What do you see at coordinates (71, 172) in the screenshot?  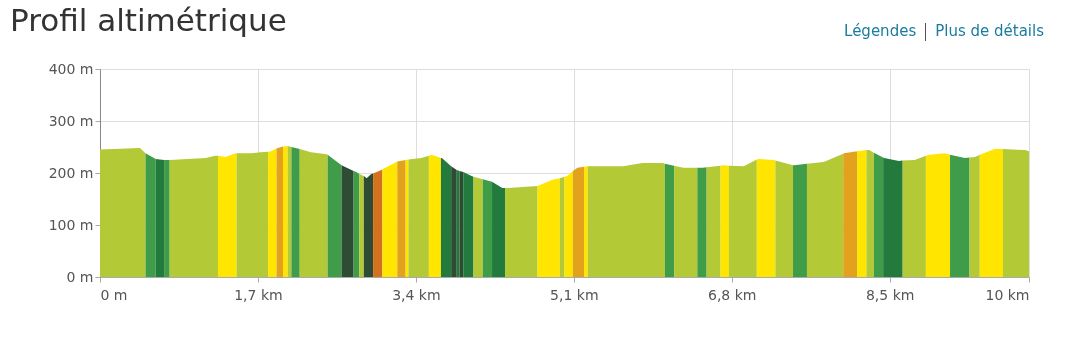 I see `y-tick-label: 200 m` at bounding box center [71, 172].